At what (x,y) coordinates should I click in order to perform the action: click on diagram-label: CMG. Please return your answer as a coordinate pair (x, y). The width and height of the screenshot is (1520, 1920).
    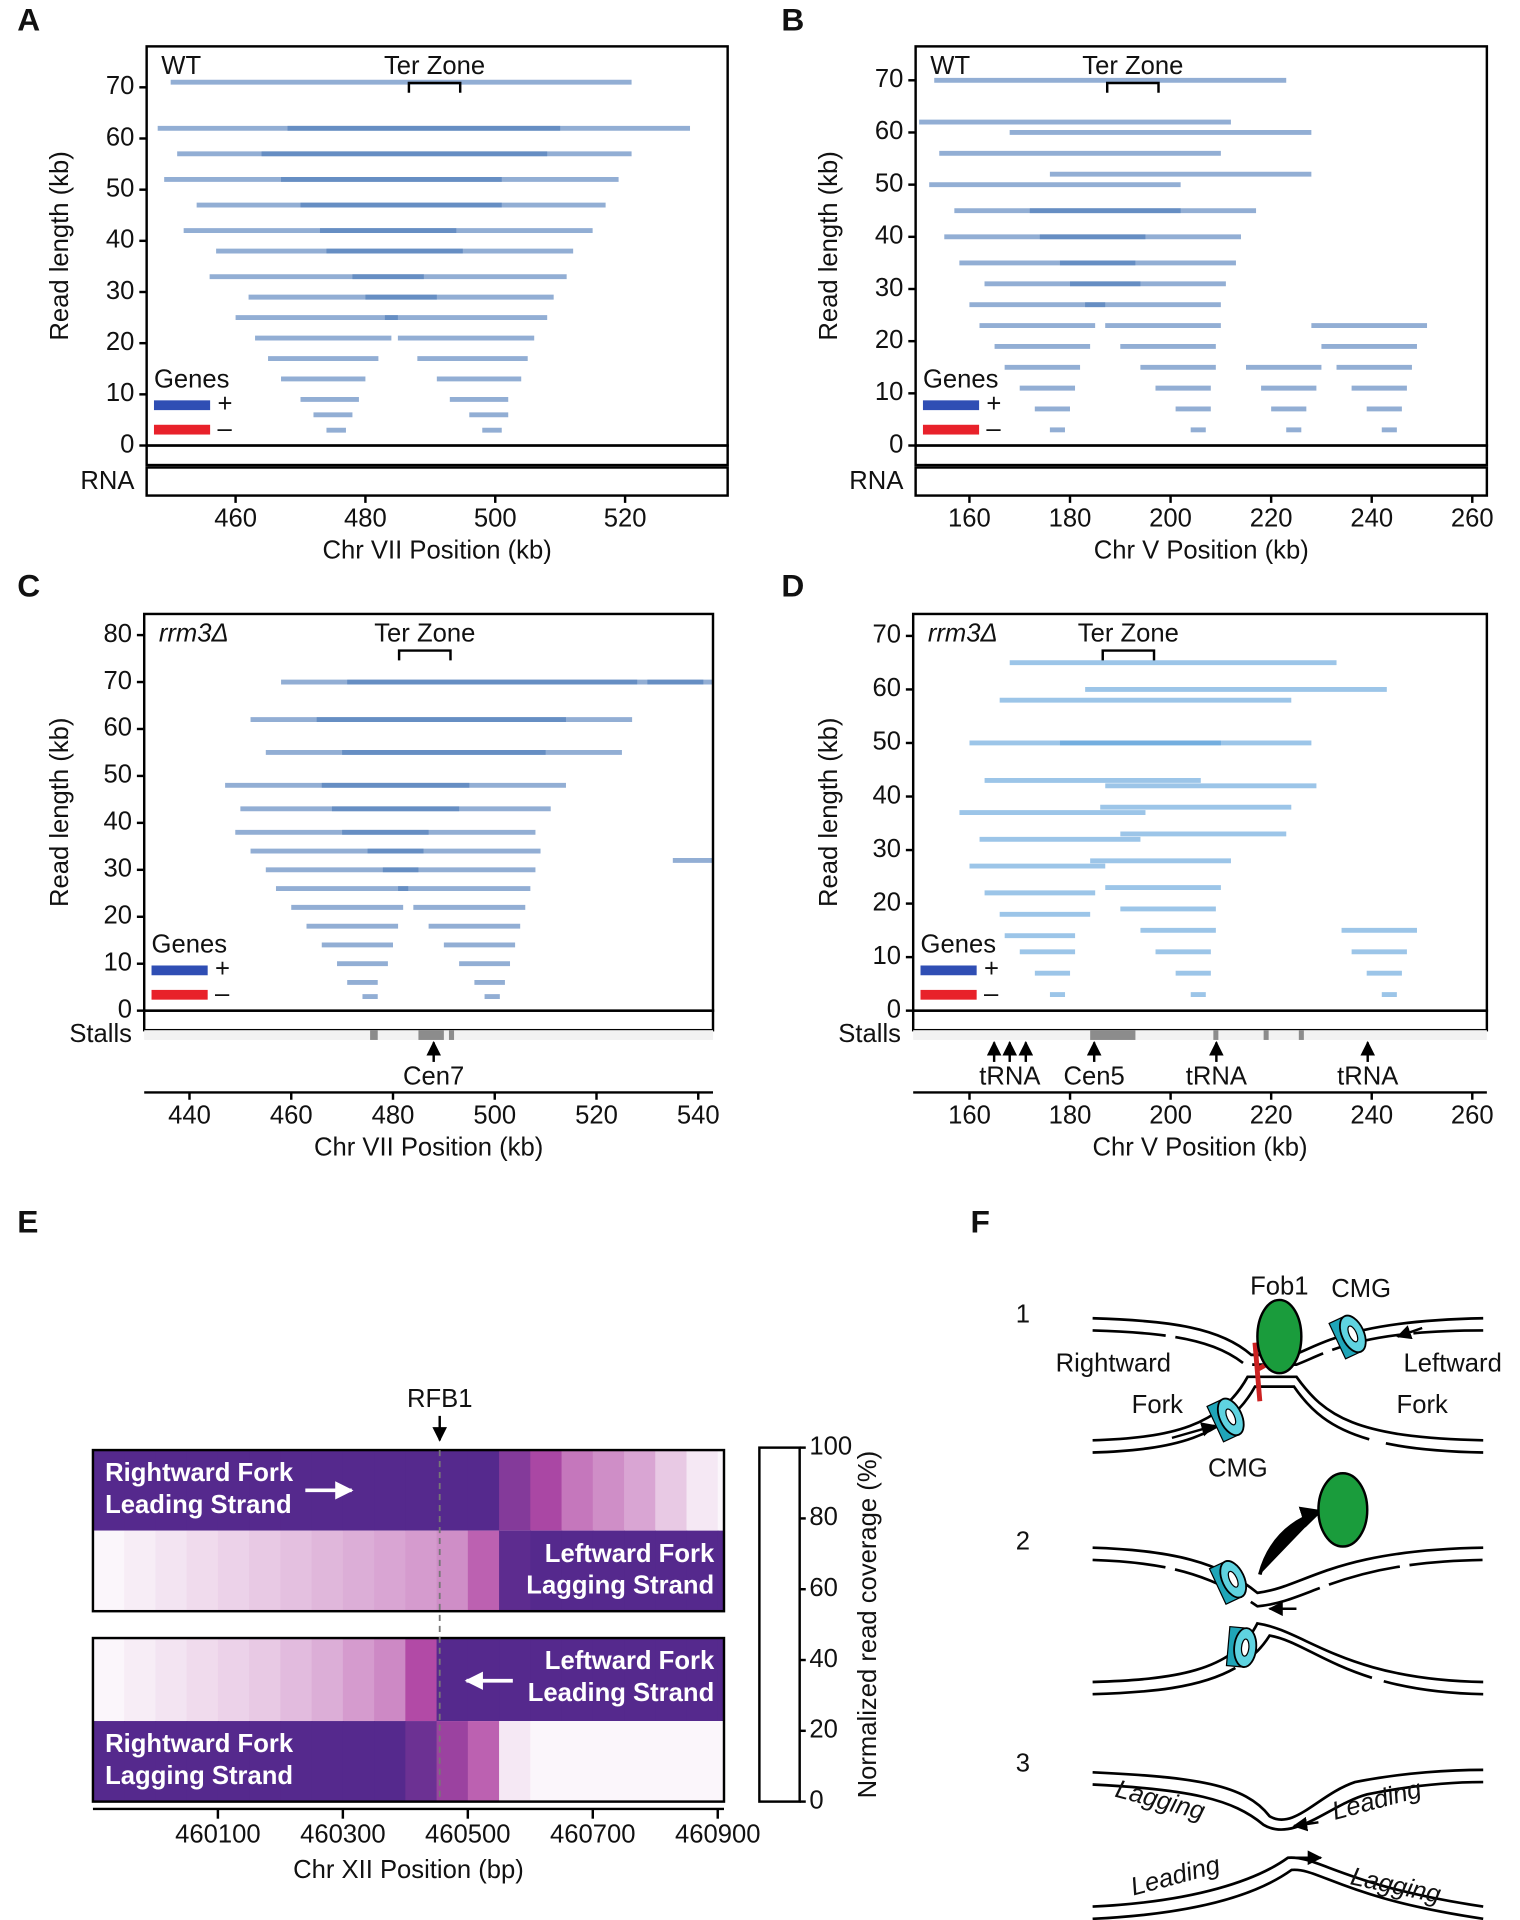
    Looking at the image, I should click on (1238, 1468).